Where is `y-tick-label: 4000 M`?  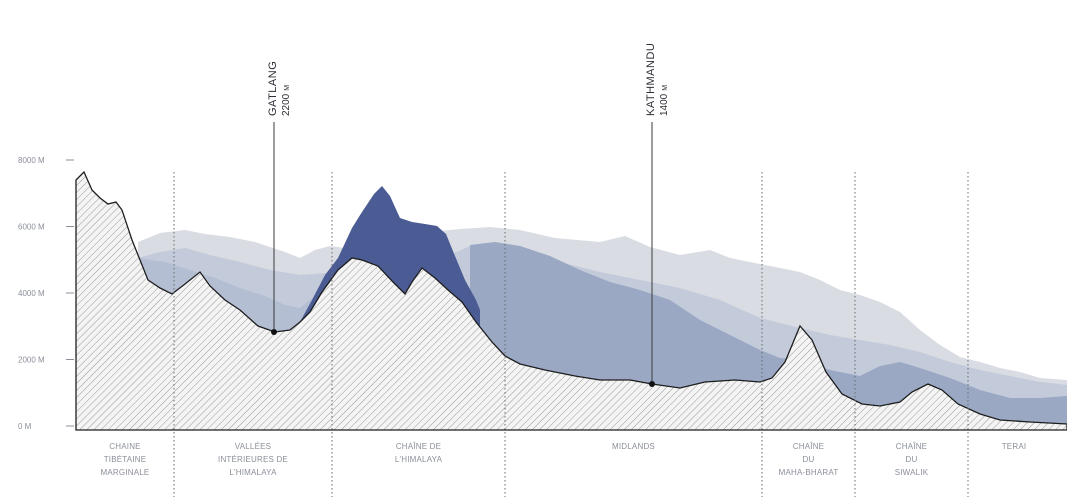
y-tick-label: 4000 M is located at coordinates (31, 293).